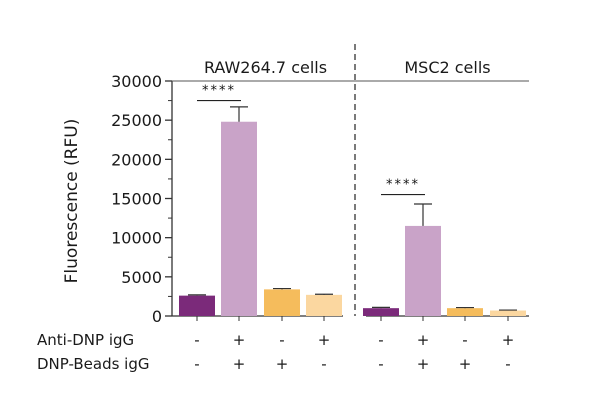  What do you see at coordinates (72, 201) in the screenshot?
I see `y-axis-label: Fluorescence (RFU)` at bounding box center [72, 201].